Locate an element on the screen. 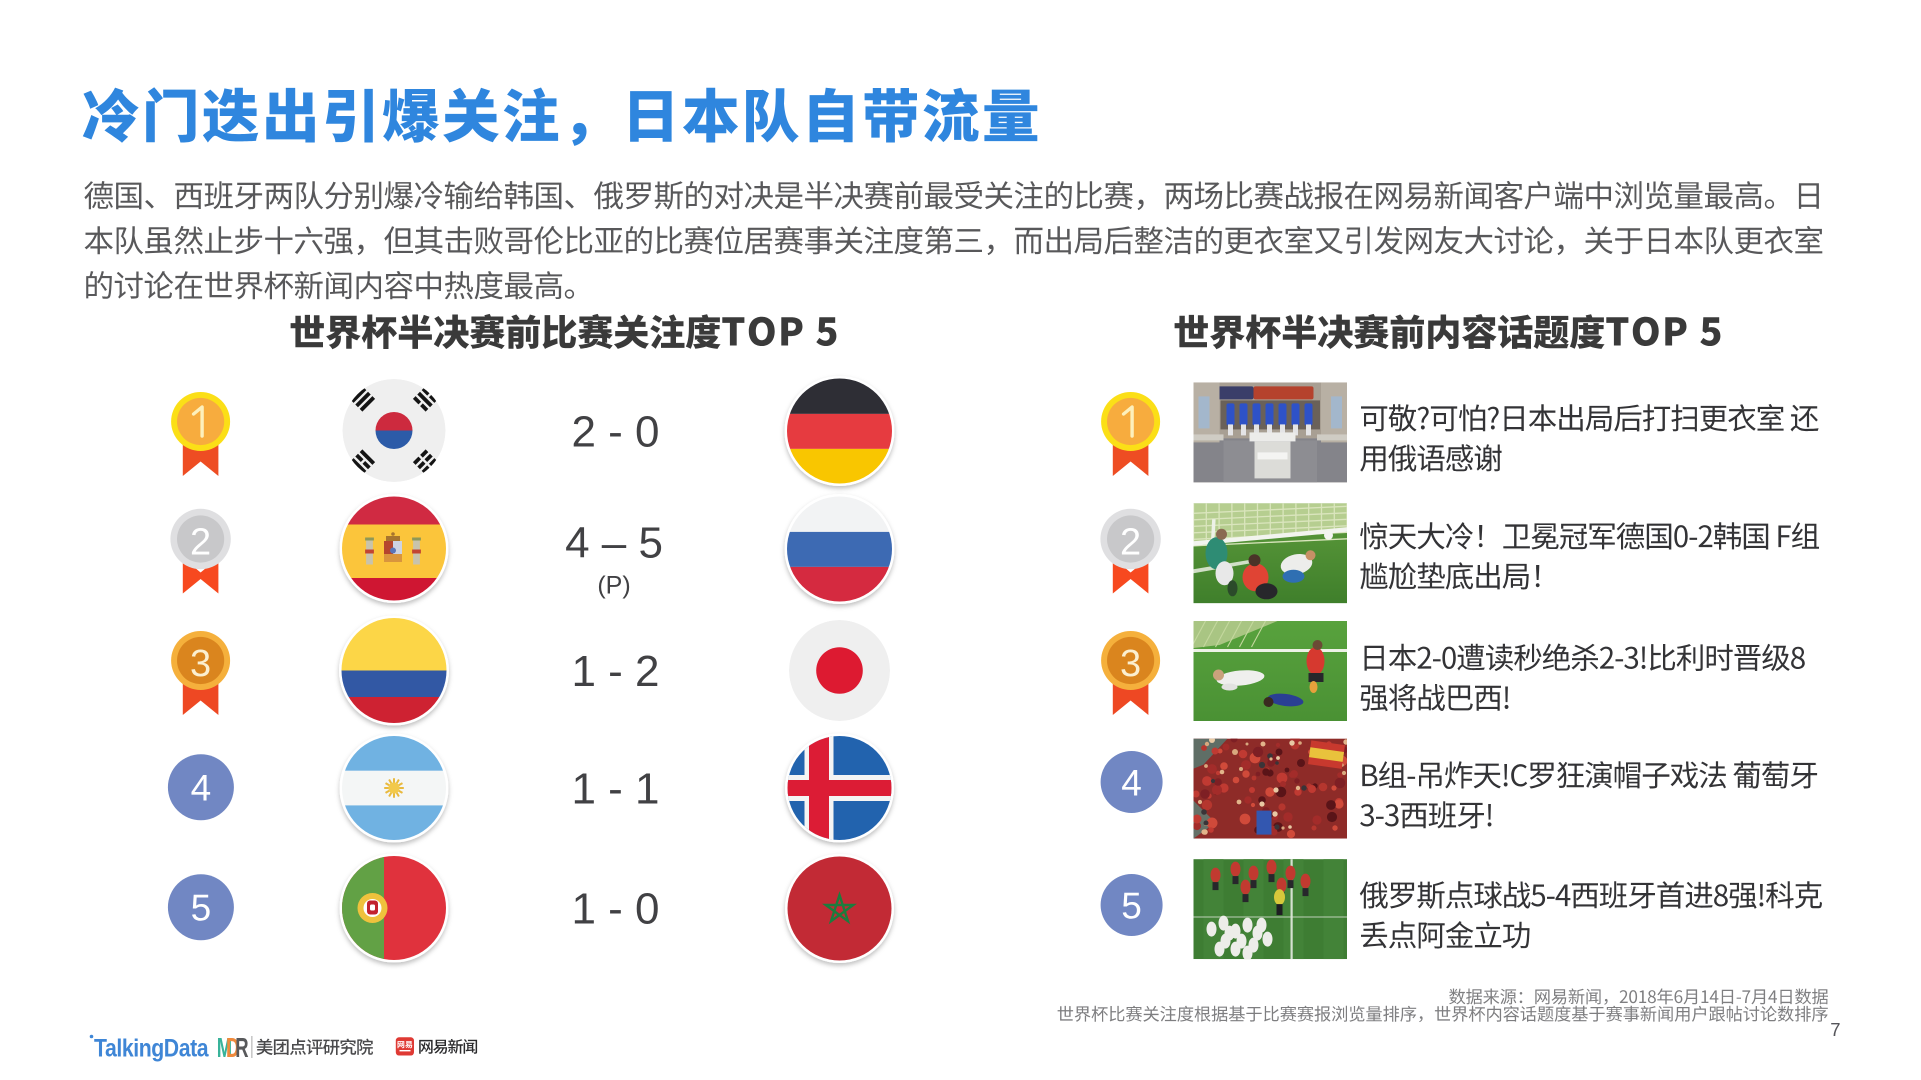 The width and height of the screenshot is (1921, 1080). svg-text: R is located at coordinates (241, 1048).